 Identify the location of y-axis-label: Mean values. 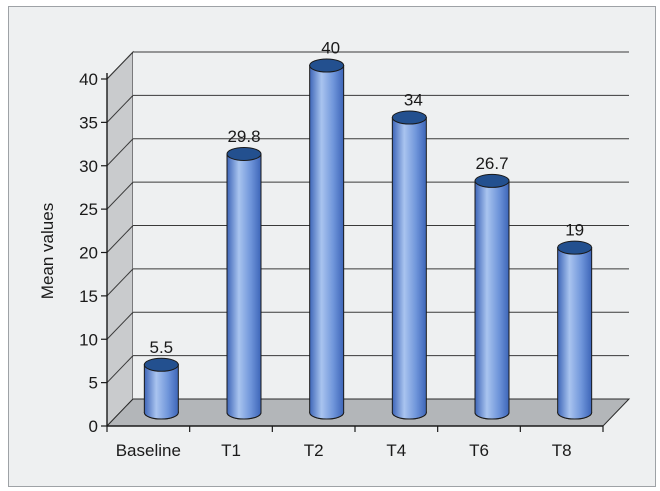
(47, 251).